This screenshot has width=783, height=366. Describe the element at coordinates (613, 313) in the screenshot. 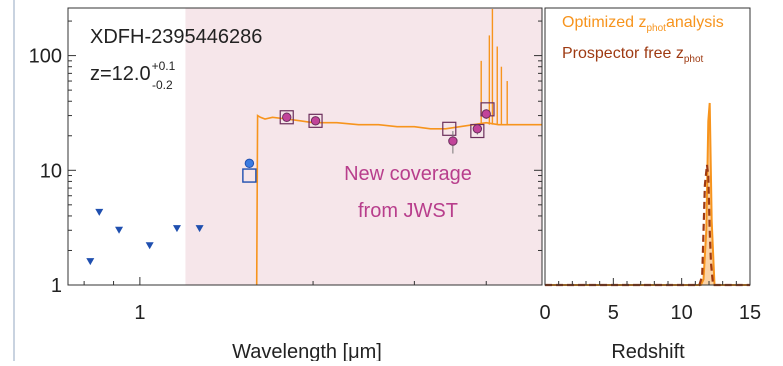

I see `redshift-tick-label: 5` at that location.